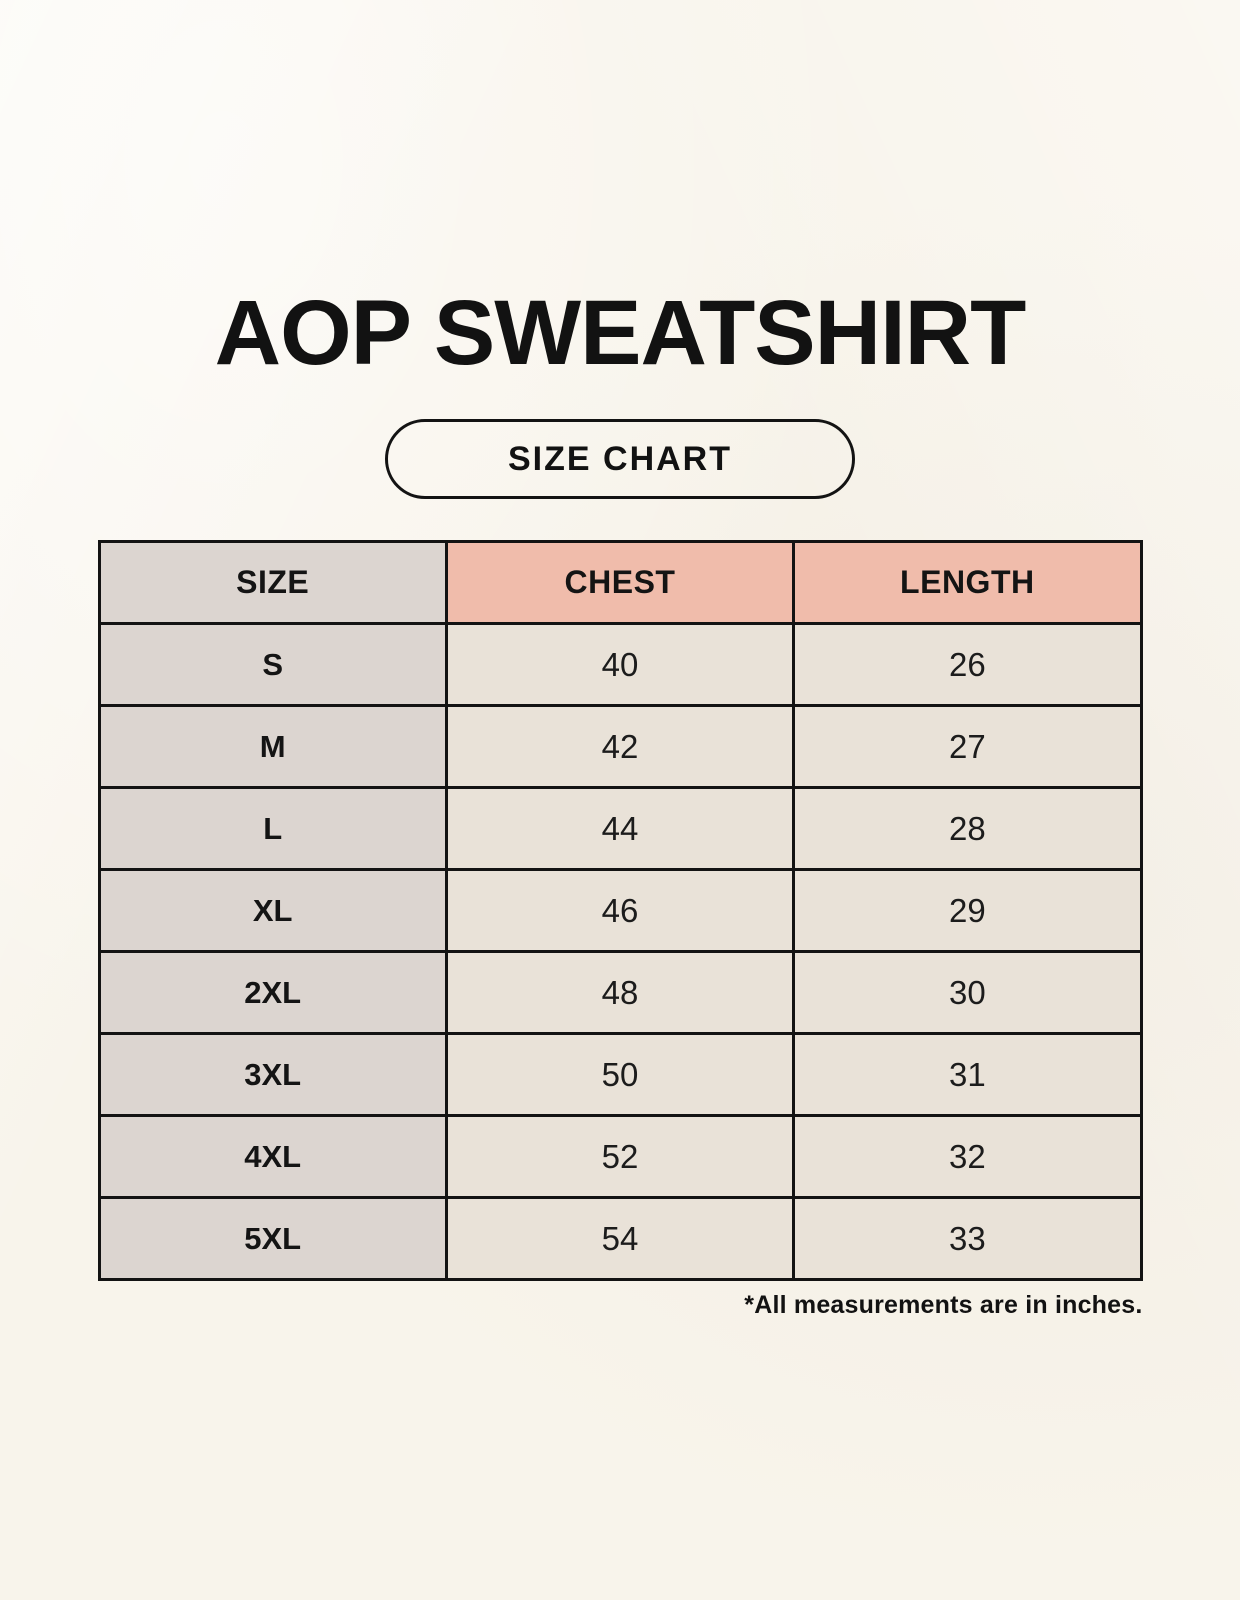  What do you see at coordinates (272, 582) in the screenshot?
I see `column-header-size: SIZE` at bounding box center [272, 582].